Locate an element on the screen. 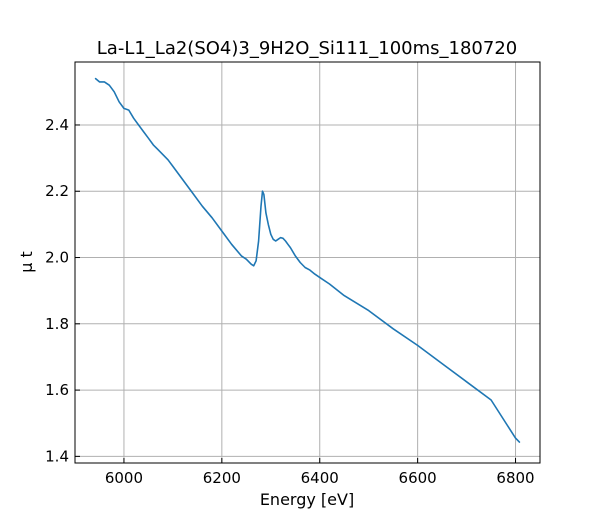  y-tick-label: 1.6 is located at coordinates (57, 390).